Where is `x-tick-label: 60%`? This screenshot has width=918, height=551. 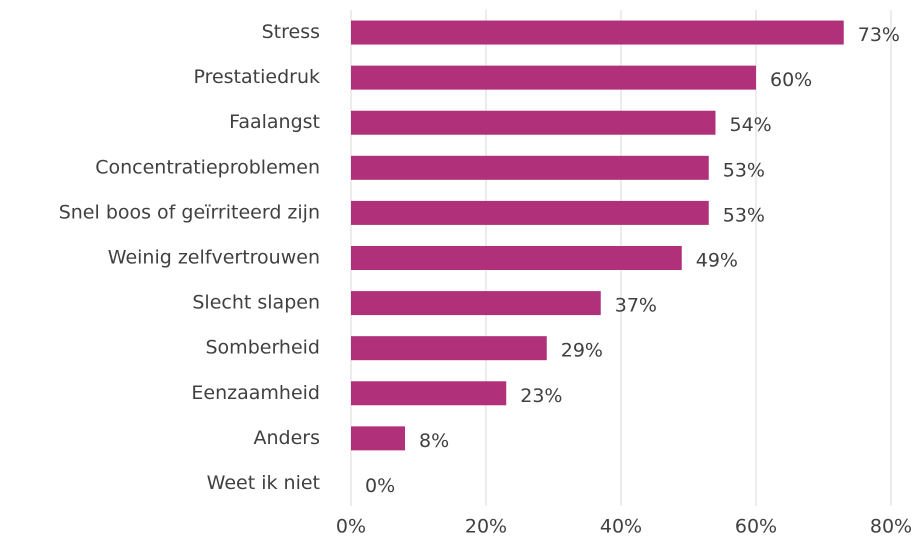 x-tick-label: 60% is located at coordinates (756, 527).